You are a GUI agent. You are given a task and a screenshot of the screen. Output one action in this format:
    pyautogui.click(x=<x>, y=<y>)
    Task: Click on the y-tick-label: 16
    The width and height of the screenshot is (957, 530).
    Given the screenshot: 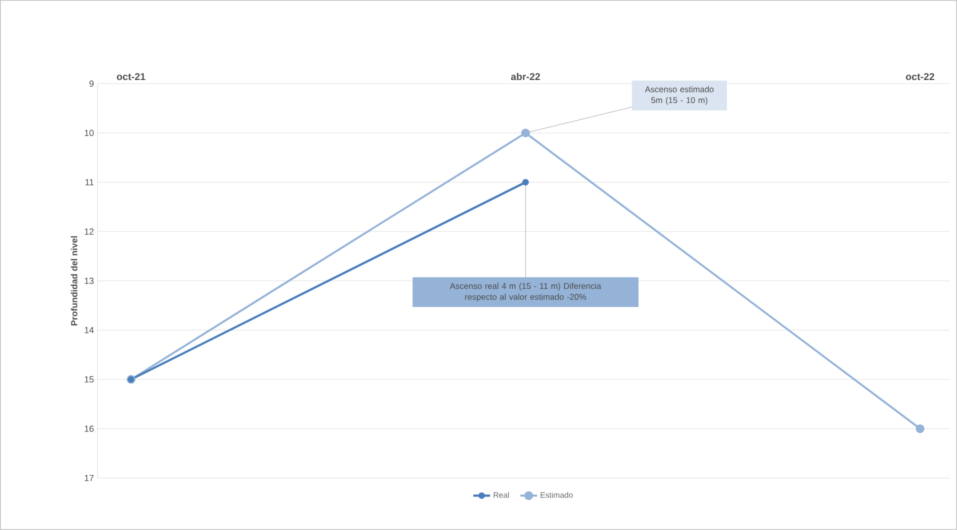 What is the action you would take?
    pyautogui.click(x=89, y=429)
    